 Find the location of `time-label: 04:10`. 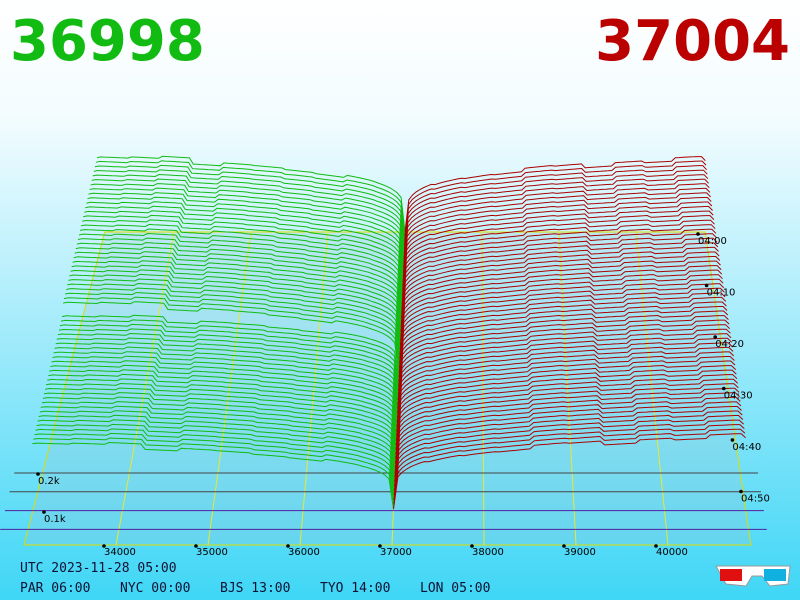

time-label: 04:10 is located at coordinates (721, 293).